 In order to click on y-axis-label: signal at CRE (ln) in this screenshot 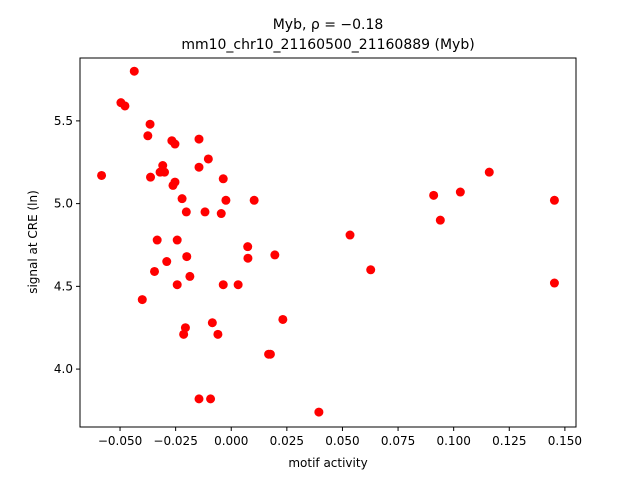, I will do `click(33, 242)`.